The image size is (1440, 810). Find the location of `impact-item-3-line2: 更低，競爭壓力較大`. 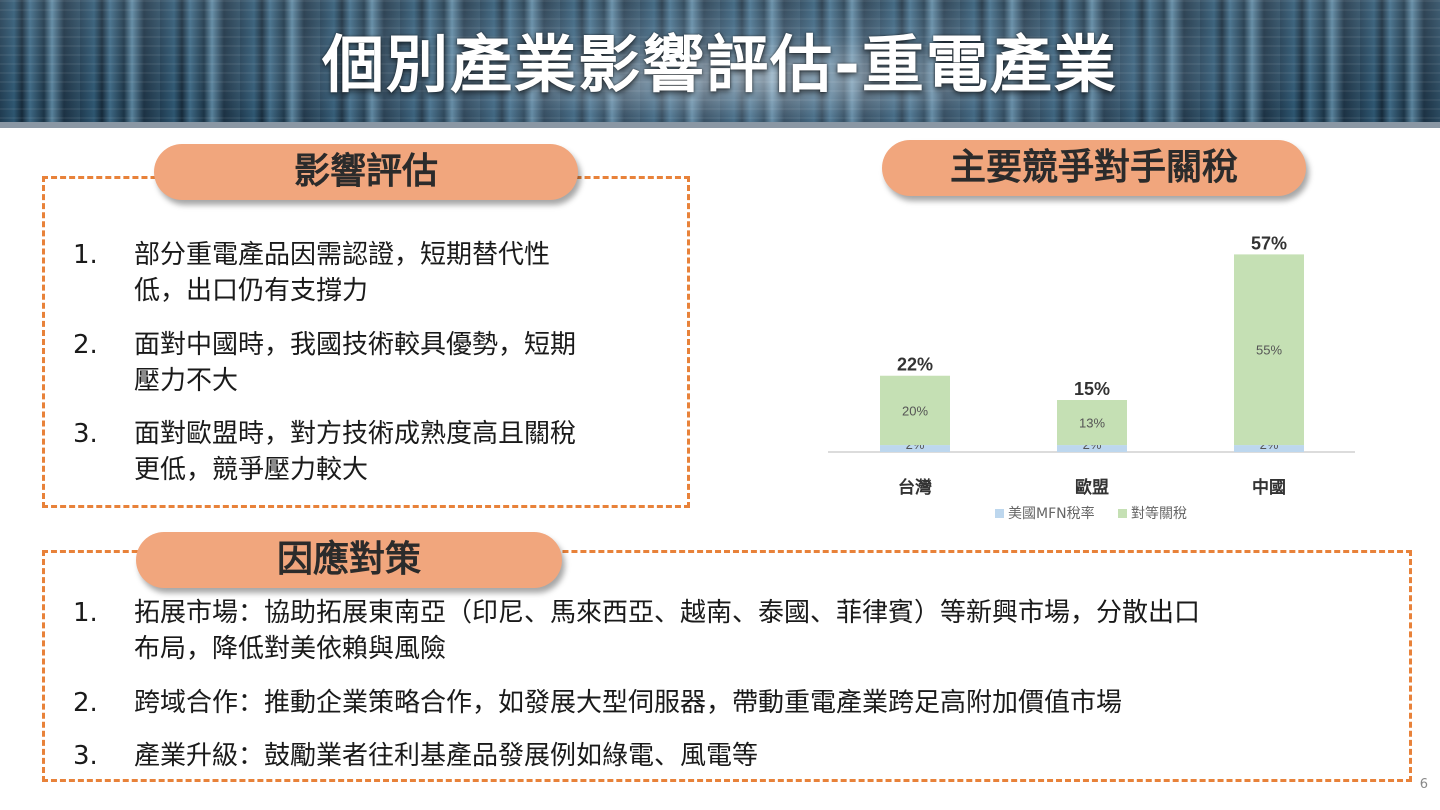

impact-item-3-line2: 更低，競爭壓力較大 is located at coordinates (251, 470).